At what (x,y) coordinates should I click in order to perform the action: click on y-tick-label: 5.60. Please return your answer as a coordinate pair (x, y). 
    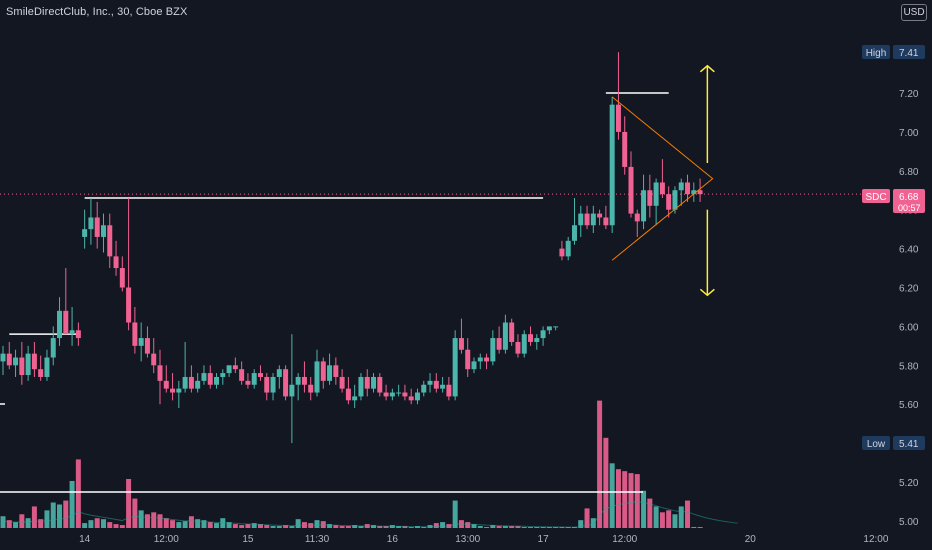
    Looking at the image, I should click on (909, 405).